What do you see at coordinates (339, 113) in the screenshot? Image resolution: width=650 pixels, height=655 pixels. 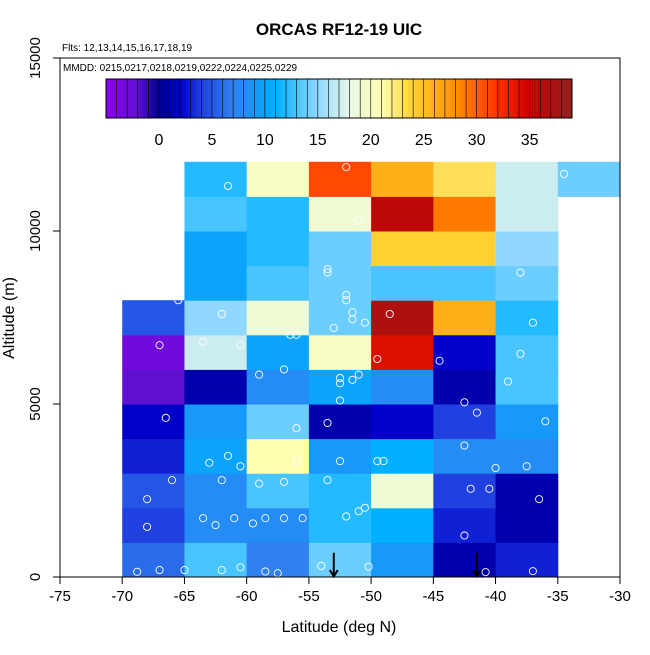 I see `colorbar: 0 5 10 15 20 25 30 35` at bounding box center [339, 113].